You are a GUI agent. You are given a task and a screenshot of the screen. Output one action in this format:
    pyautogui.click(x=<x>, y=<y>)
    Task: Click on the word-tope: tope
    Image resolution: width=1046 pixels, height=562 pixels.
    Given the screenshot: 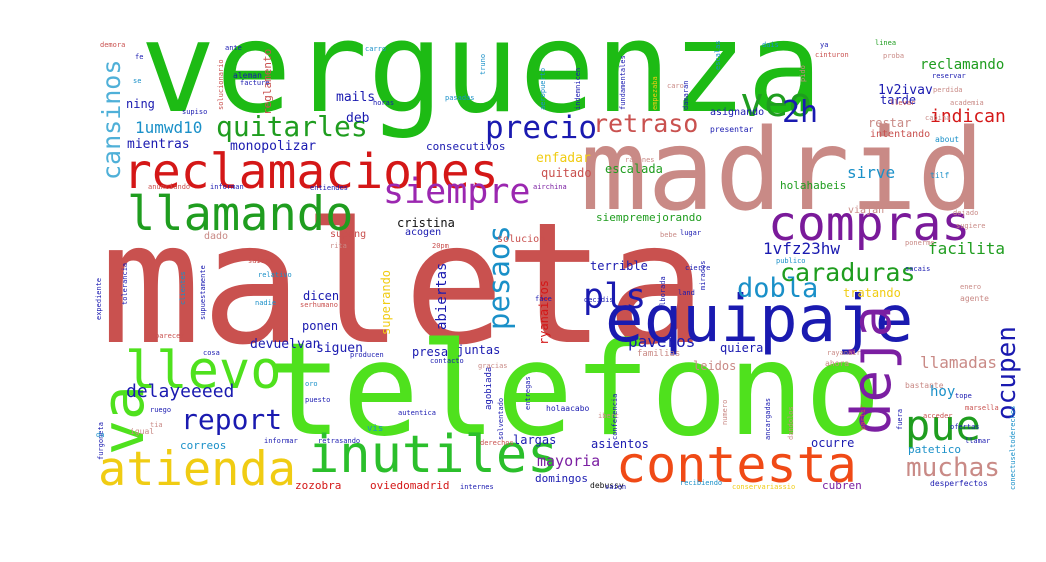 What is the action you would take?
    pyautogui.click(x=963, y=396)
    